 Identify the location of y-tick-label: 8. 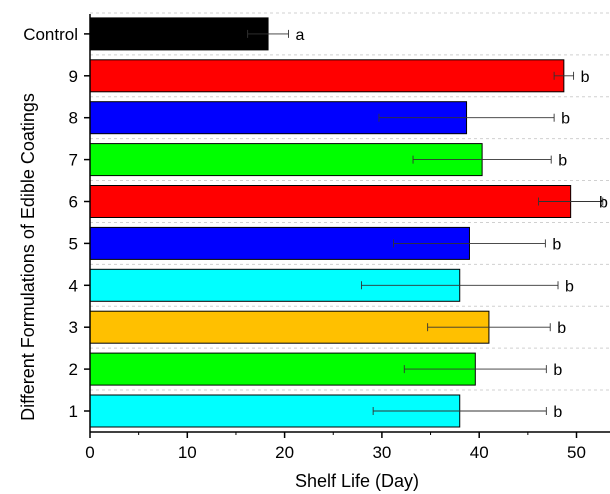
(73, 118).